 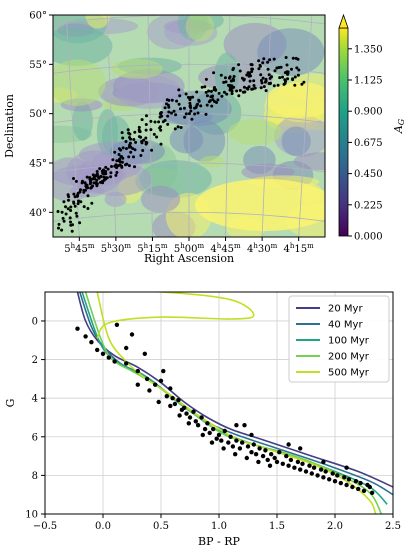 I want to click on cmd-x-axis-label: BP - RP, so click(x=219, y=541).